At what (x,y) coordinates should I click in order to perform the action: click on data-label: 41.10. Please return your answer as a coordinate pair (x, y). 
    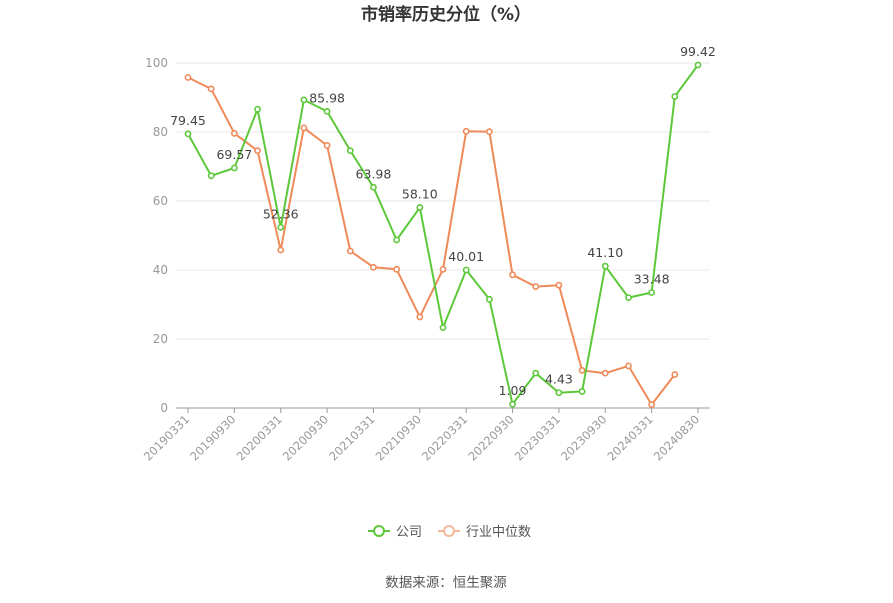
    Looking at the image, I should click on (605, 252).